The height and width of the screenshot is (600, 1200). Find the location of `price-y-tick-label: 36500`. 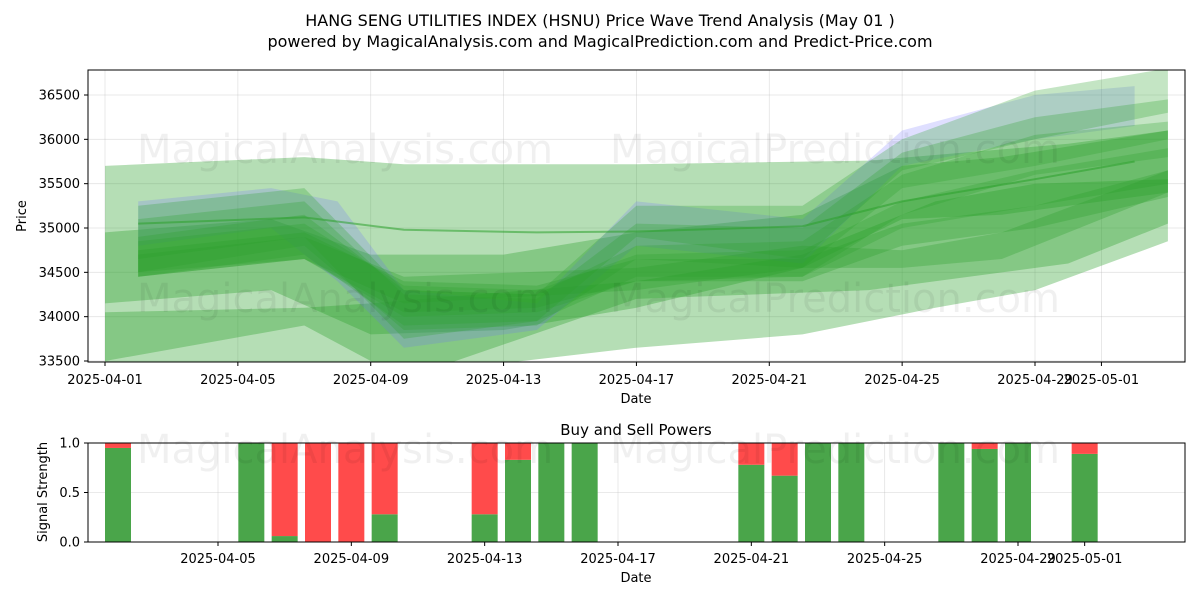

price-y-tick-label: 36500 is located at coordinates (59, 96).